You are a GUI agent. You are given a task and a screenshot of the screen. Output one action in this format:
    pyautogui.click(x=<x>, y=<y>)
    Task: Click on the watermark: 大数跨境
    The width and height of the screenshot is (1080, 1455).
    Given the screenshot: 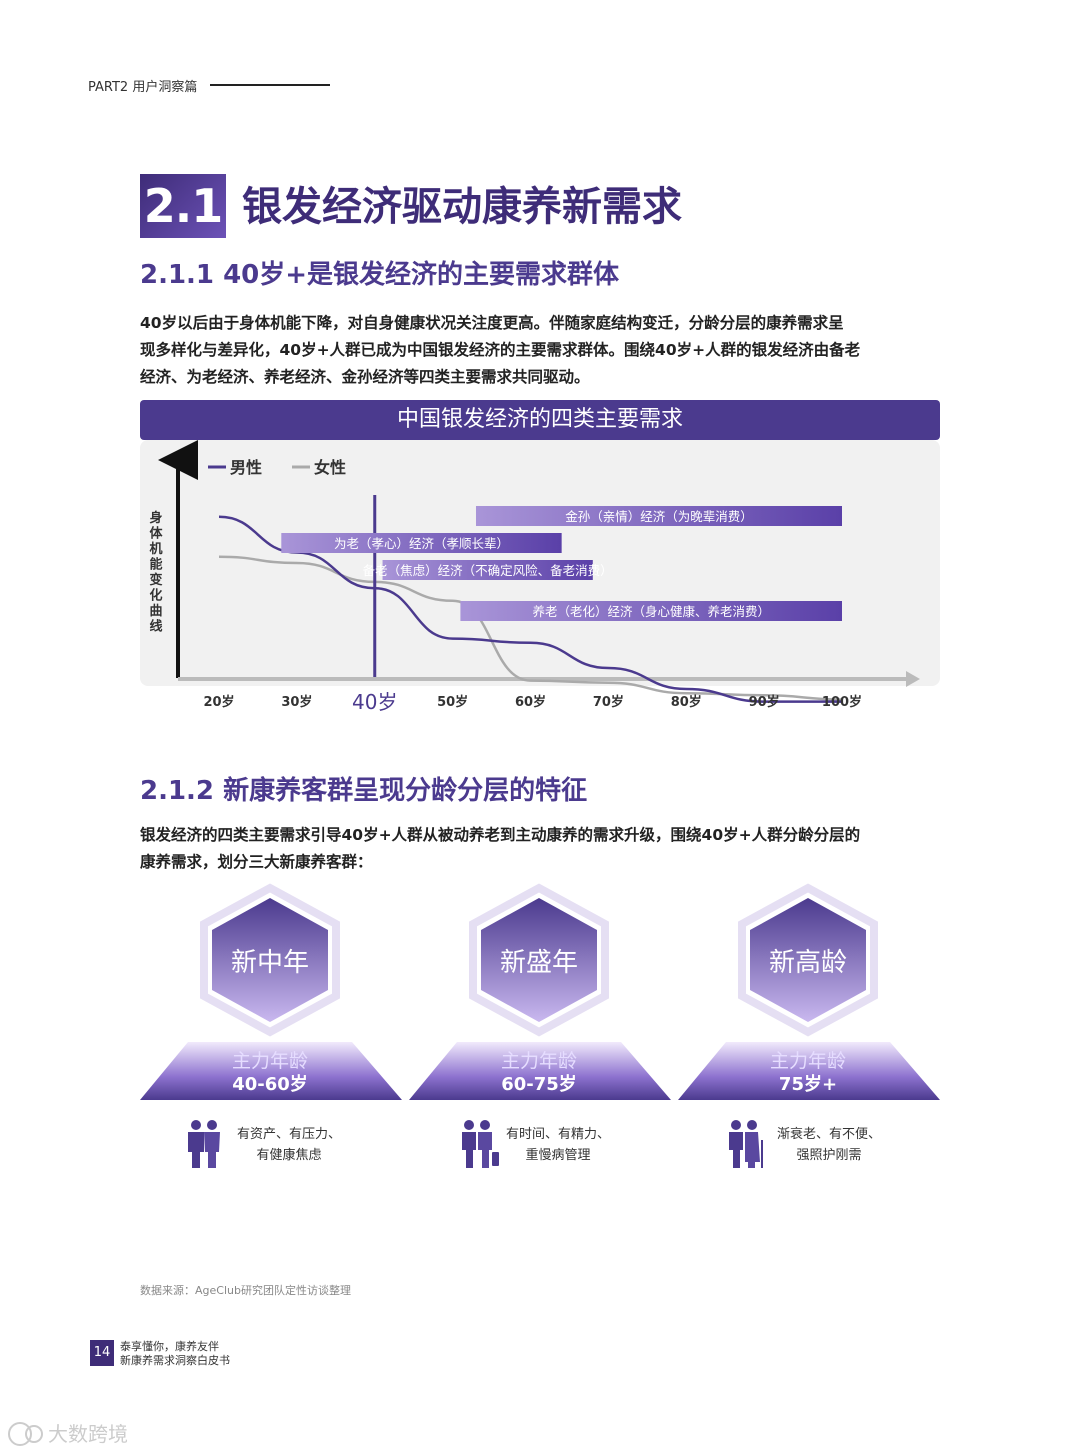 What is the action you would take?
    pyautogui.click(x=81, y=1434)
    